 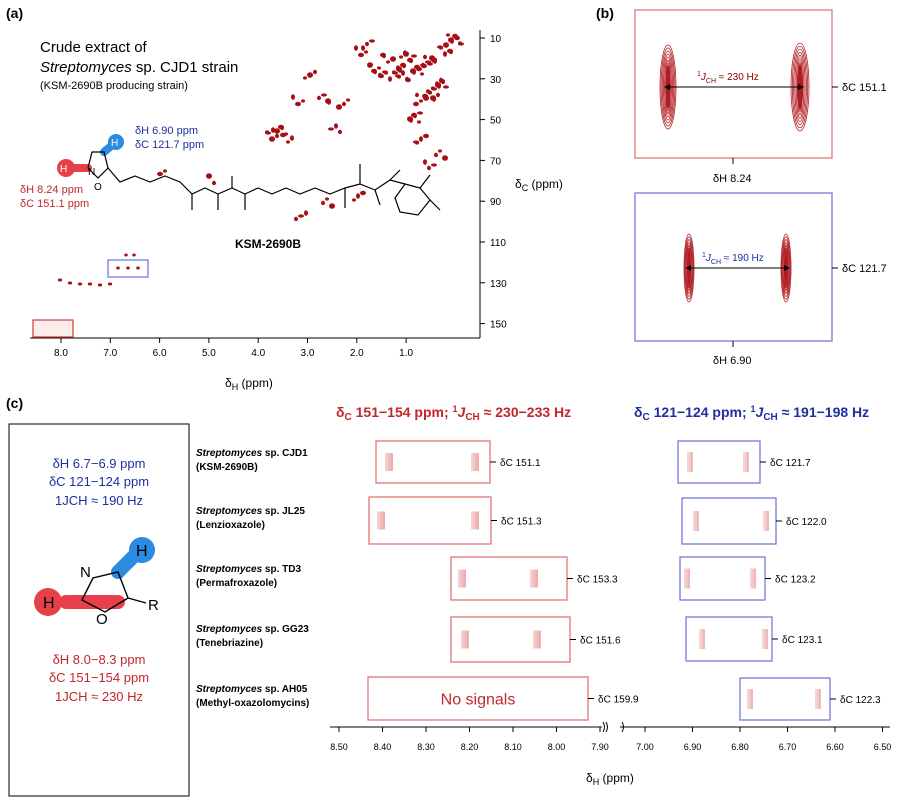 What do you see at coordinates (209, 353) in the screenshot?
I see `x-tick-label: 5.0` at bounding box center [209, 353].